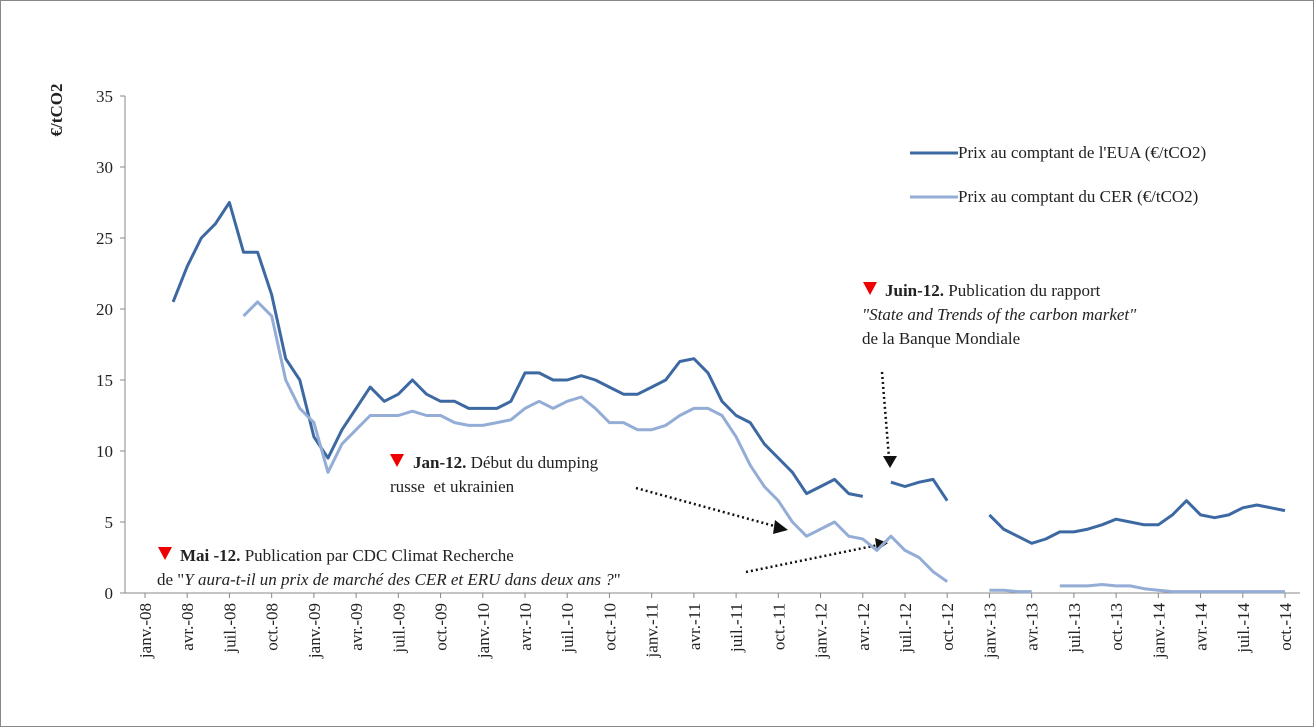 The image size is (1315, 728). I want to click on annotation-text: Publication du rapport, so click(1022, 290).